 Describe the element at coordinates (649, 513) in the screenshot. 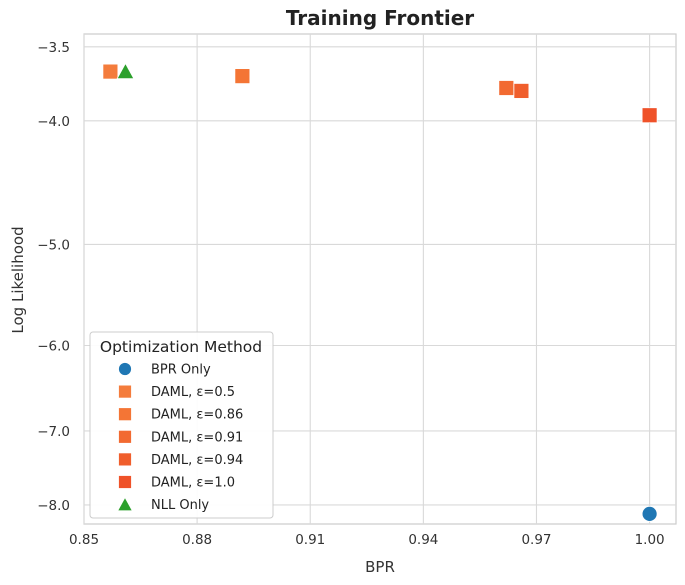

I see `data-point-circle` at that location.